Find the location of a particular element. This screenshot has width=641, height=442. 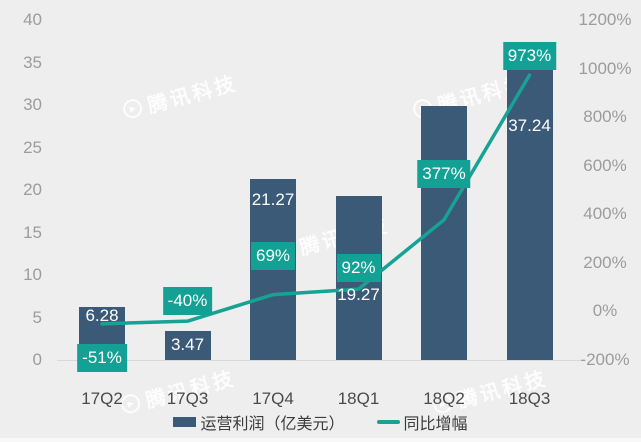

legend-item-operating-profit: 运营利润（亿美元） is located at coordinates (259, 422).